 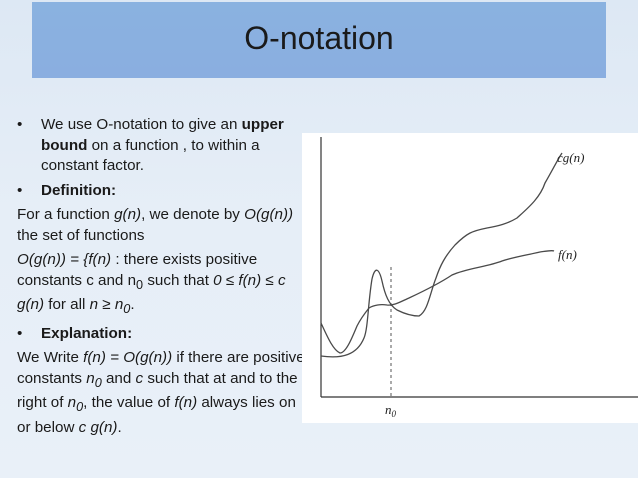 What do you see at coordinates (174, 191) in the screenshot?
I see `bullet-content-2: Definition:` at bounding box center [174, 191].